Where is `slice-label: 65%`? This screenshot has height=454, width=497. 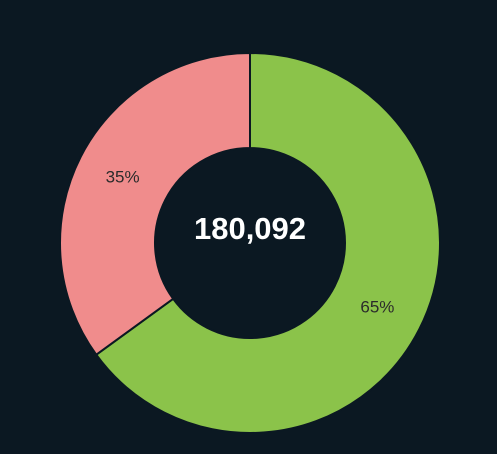
slice-label: 65% is located at coordinates (377, 306).